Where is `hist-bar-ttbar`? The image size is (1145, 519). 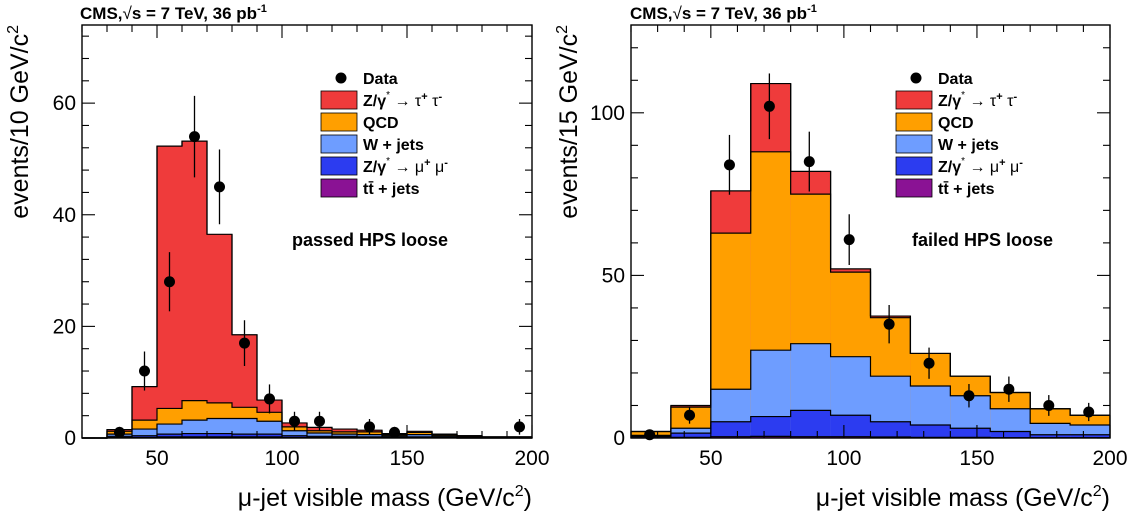 hist-bar-ttbar is located at coordinates (770, 437).